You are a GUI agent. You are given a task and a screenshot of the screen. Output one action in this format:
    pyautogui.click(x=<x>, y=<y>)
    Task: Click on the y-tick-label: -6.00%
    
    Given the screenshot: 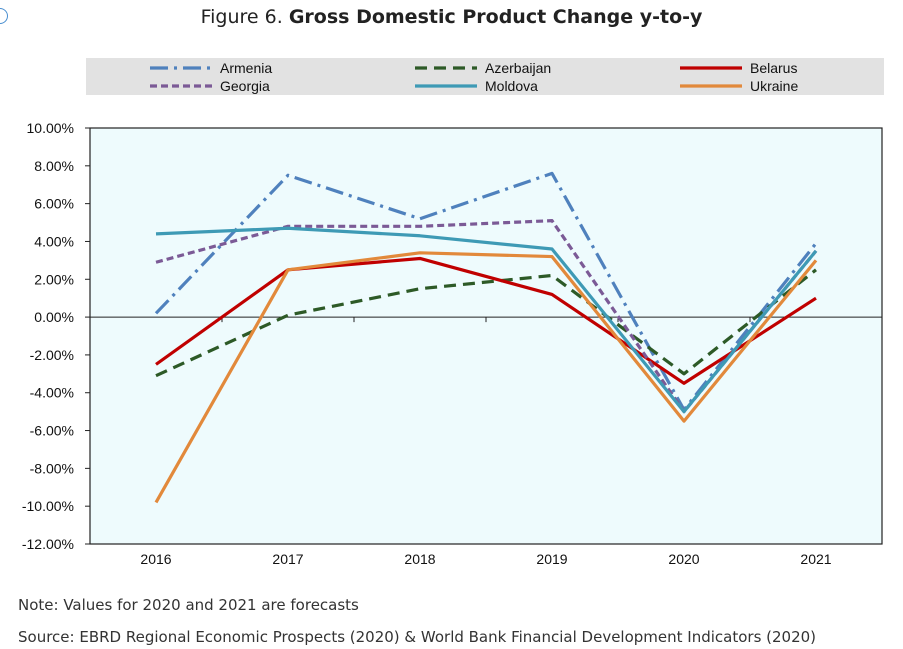 What is the action you would take?
    pyautogui.click(x=52, y=431)
    